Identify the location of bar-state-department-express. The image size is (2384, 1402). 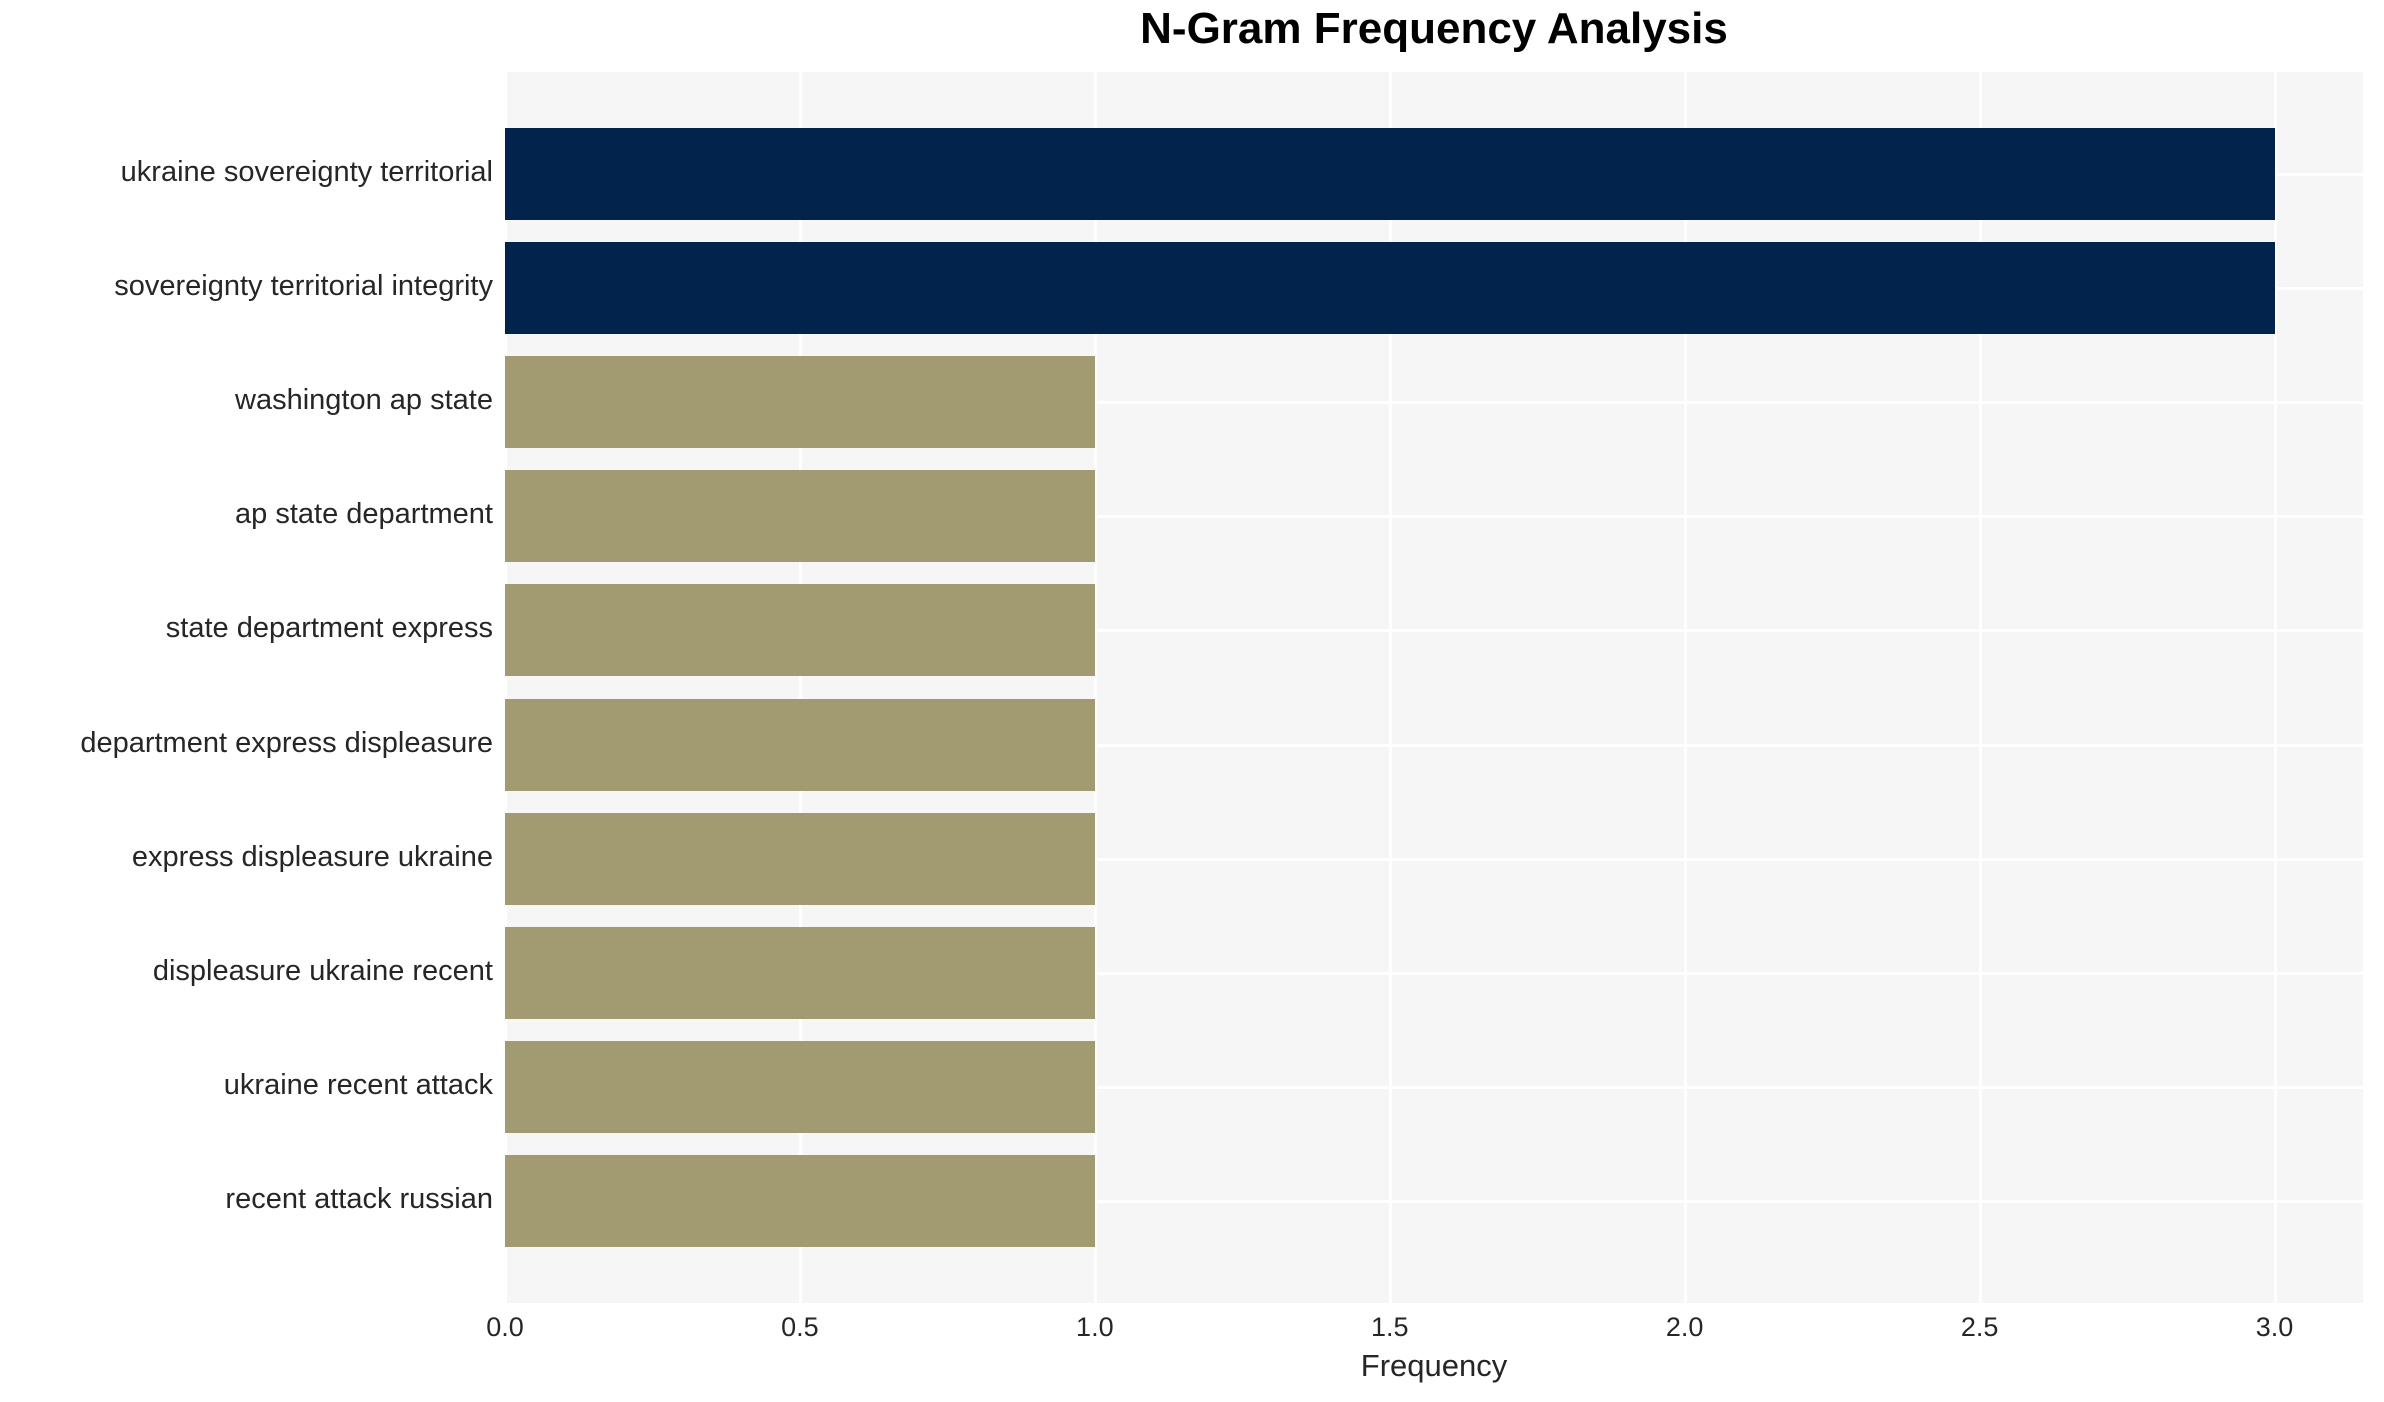
(800, 630).